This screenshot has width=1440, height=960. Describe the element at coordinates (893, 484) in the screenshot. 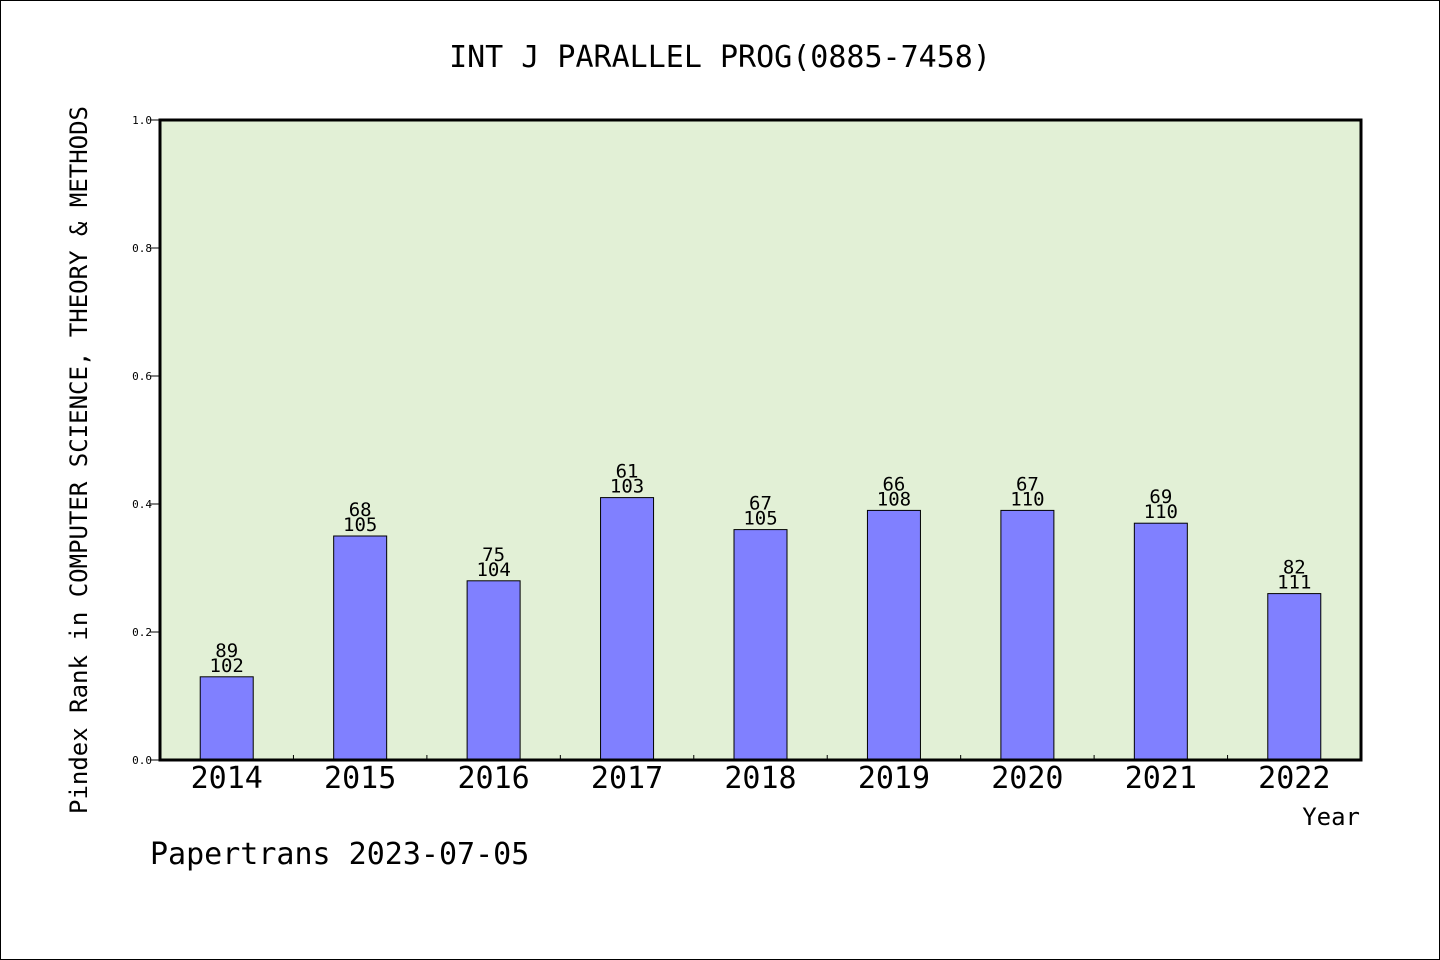

I see `bar-rank-label: 66` at that location.